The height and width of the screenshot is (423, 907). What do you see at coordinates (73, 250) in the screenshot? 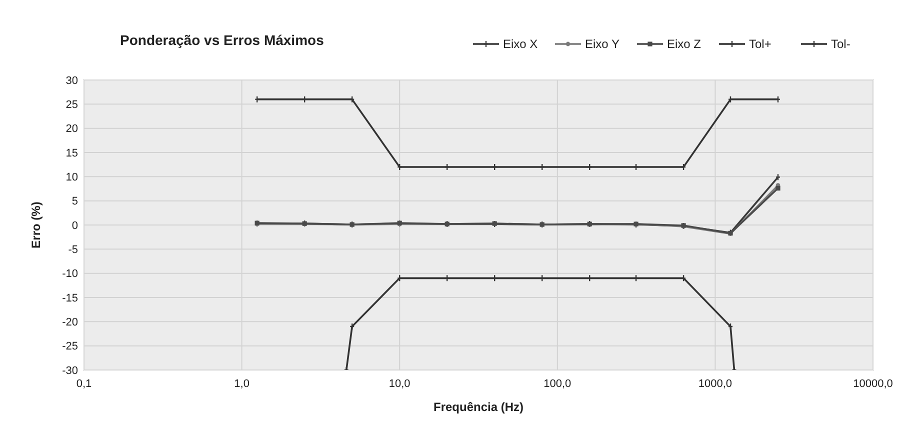
I see `y-tick-label: -5` at bounding box center [73, 250].